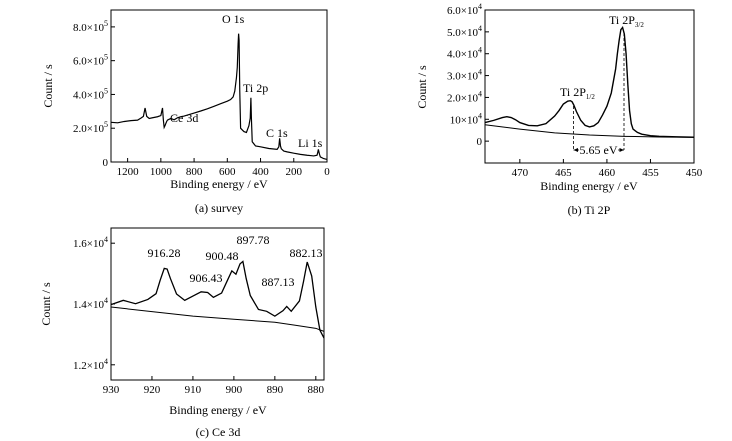  What do you see at coordinates (464, 96) in the screenshot?
I see `ti2p-y-tick-label: 2.0×10⁴` at bounding box center [464, 96].